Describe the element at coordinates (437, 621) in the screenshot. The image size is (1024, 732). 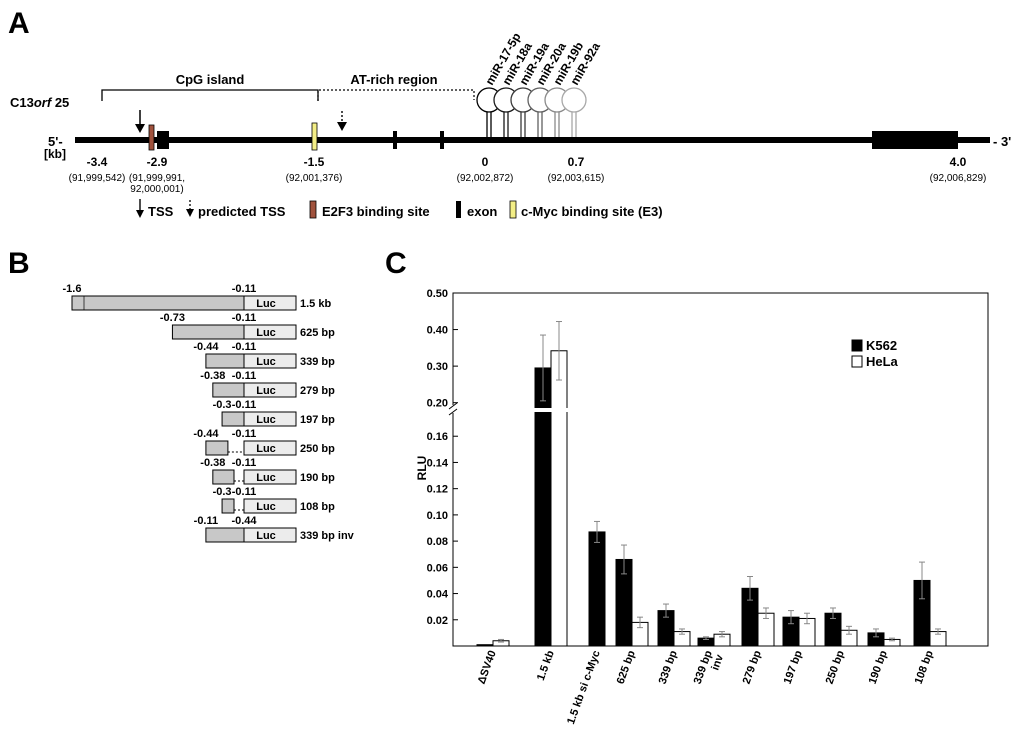
I see `y-tick-label: 0.02` at that location.